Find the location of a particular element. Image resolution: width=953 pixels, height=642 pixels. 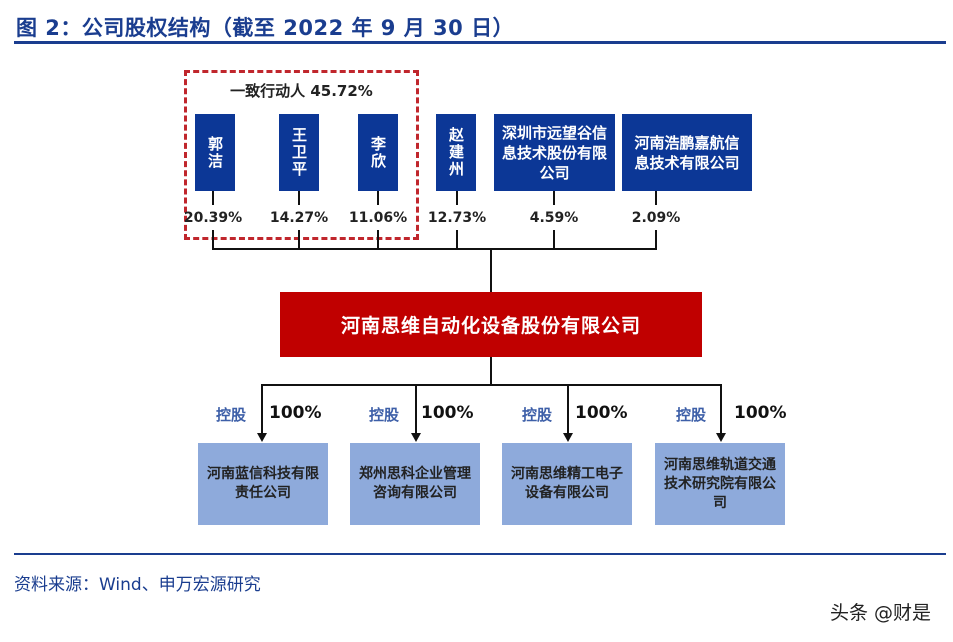

shareholder-box-zhaojianzhou: 赵建州 is located at coordinates (456, 152).